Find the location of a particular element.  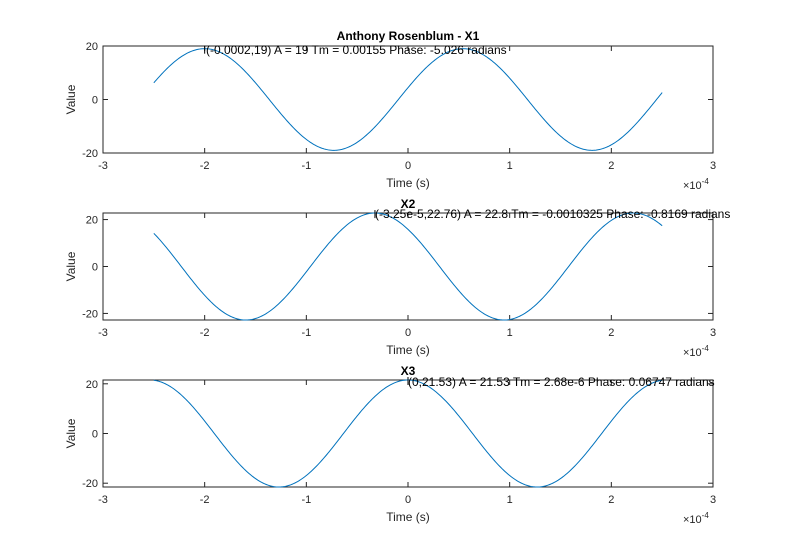

series-line-x1 is located at coordinates (408, 99).